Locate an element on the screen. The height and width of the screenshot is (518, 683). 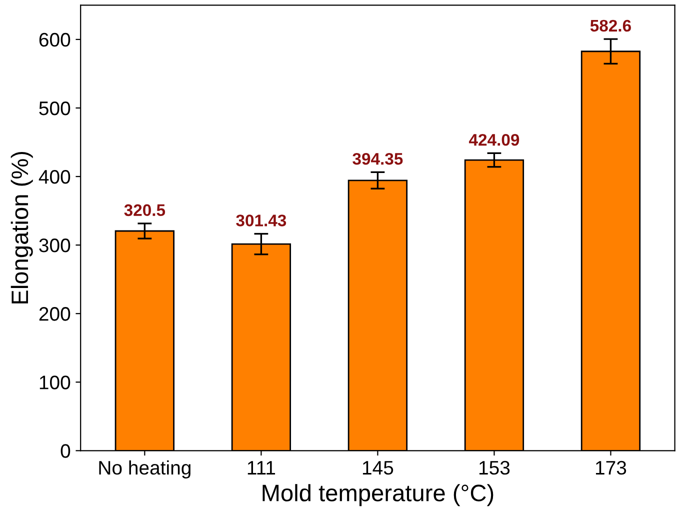
y-tick-label: 100 is located at coordinates (55, 383).